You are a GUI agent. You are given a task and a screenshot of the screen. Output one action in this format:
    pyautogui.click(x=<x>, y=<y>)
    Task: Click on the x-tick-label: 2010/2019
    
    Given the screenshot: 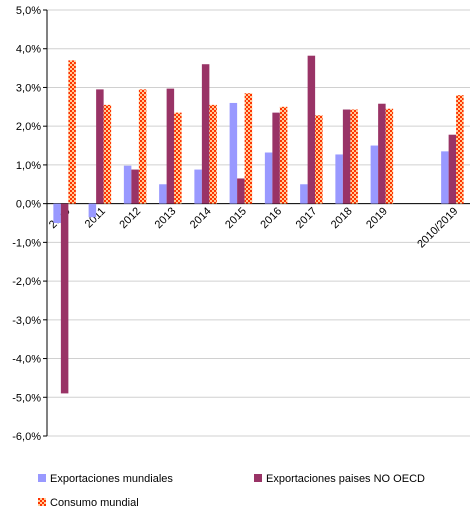 What is the action you would take?
    pyautogui.click(x=437, y=227)
    